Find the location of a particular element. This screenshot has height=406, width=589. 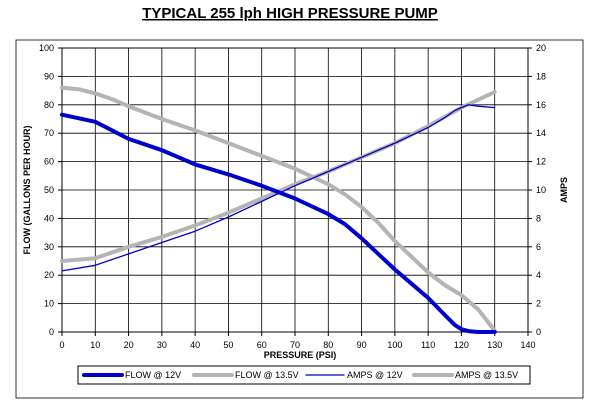

x-axis-ticks: 0 10 20 30 40 50 60 70 80 90 100 110 120 130 140 is located at coordinates (297, 341).